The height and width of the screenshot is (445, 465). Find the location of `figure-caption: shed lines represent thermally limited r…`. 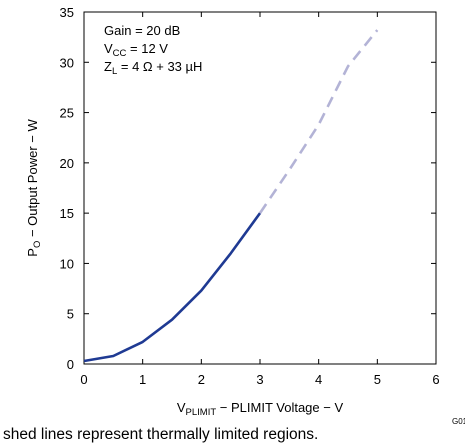

figure-caption: shed lines represent thermally limited r… is located at coordinates (161, 434).